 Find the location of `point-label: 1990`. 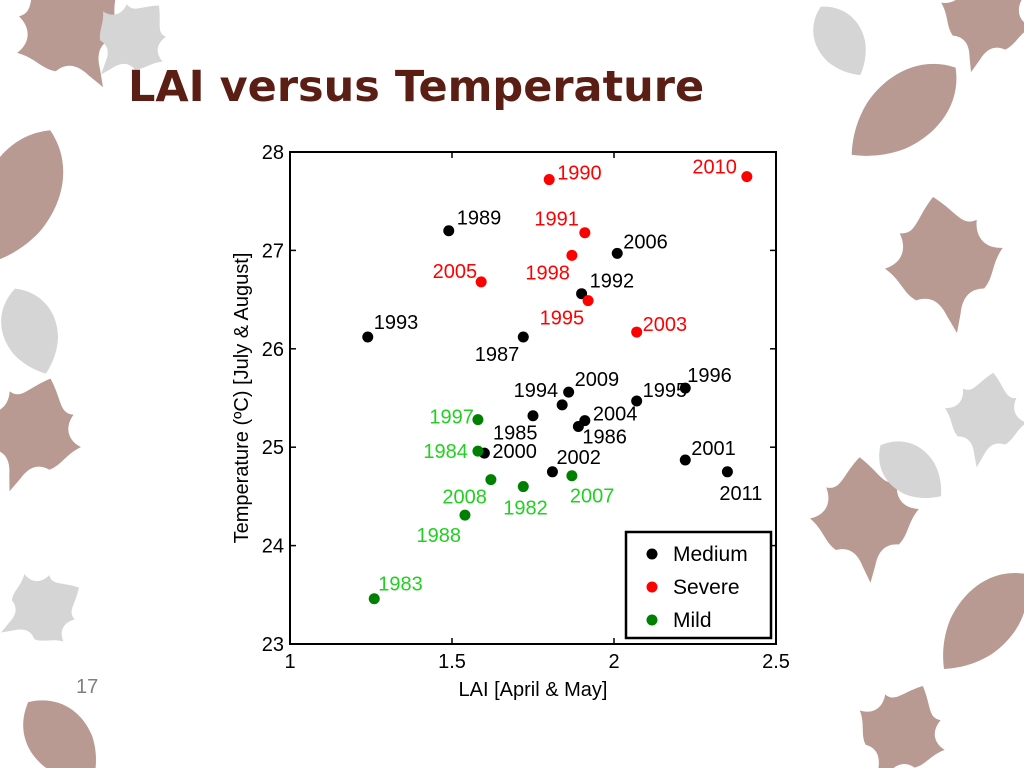

point-label: 1990 is located at coordinates (579, 174).